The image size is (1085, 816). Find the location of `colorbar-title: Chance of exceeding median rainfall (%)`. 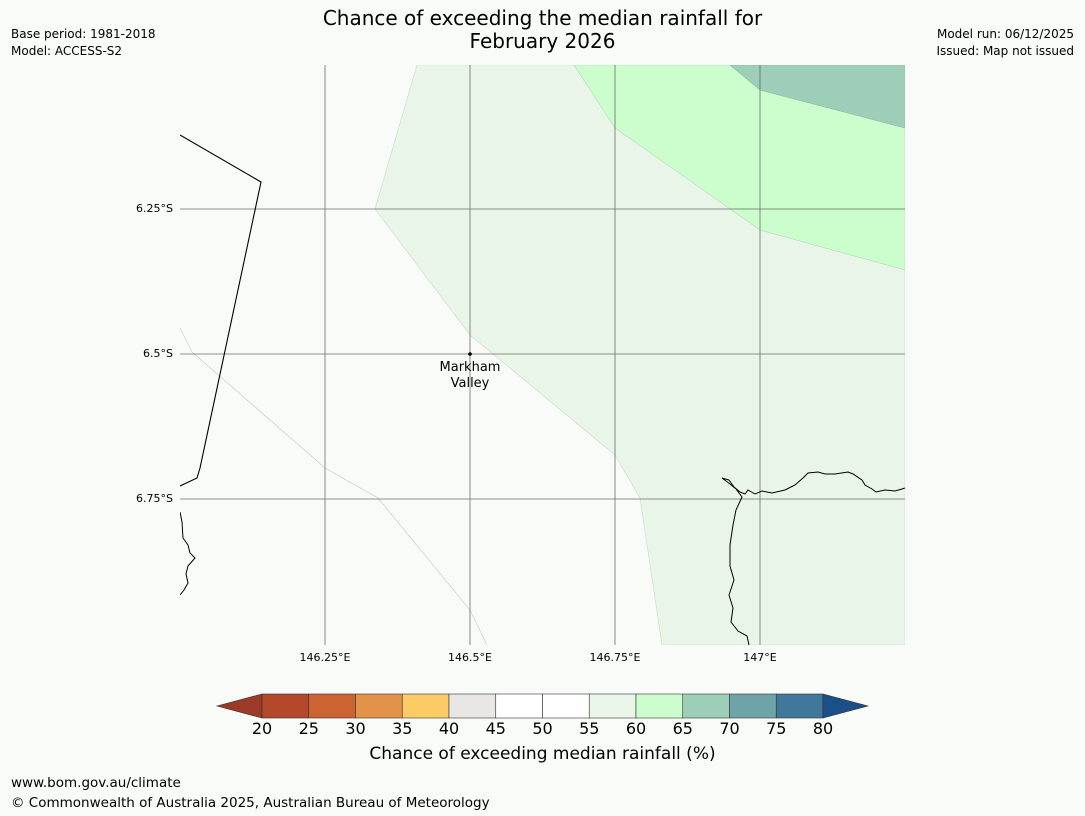

colorbar-title: Chance of exceeding median rainfall (%) is located at coordinates (542, 754).